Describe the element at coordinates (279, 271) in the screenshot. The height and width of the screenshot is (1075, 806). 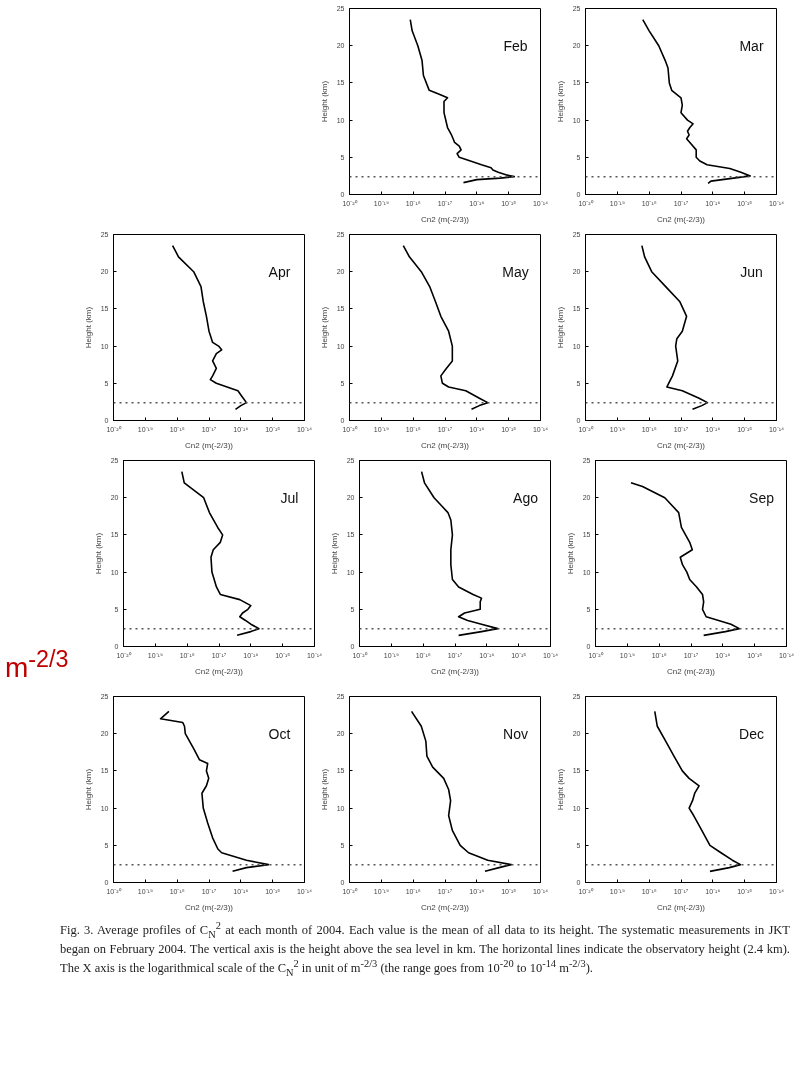
I see `text: Apr` at that location.